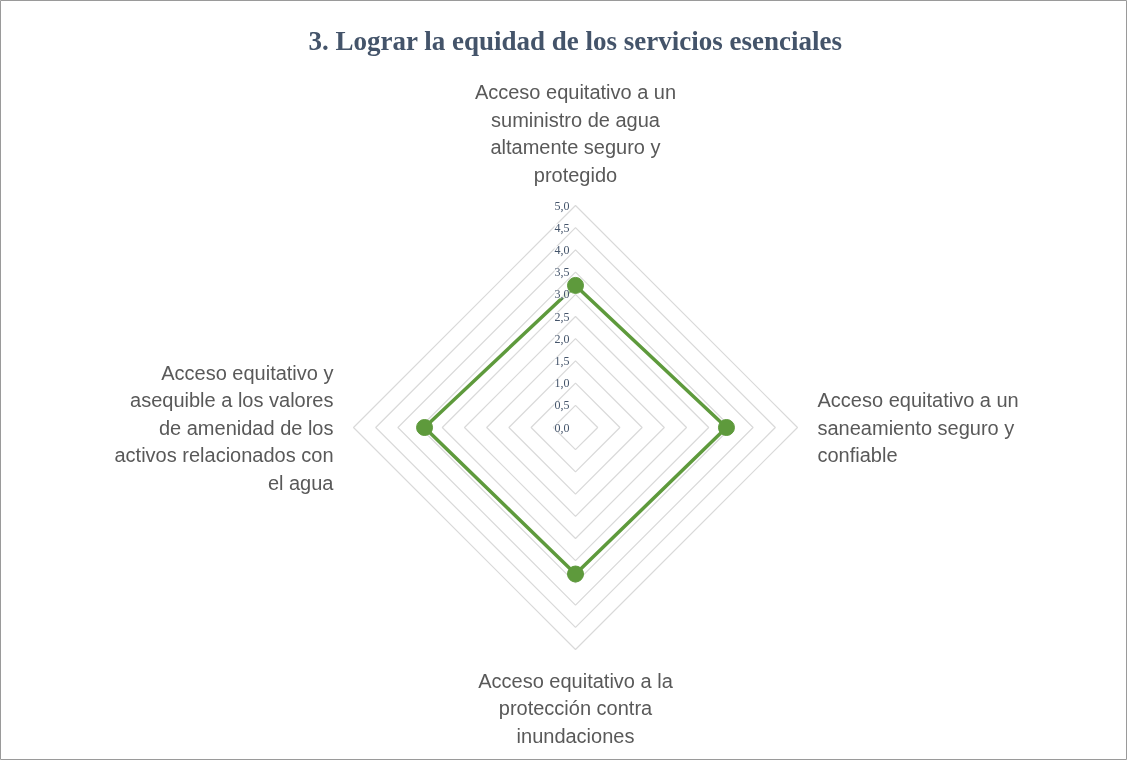  What do you see at coordinates (562, 427) in the screenshot?
I see `y-tick-label: 0,0` at bounding box center [562, 427].